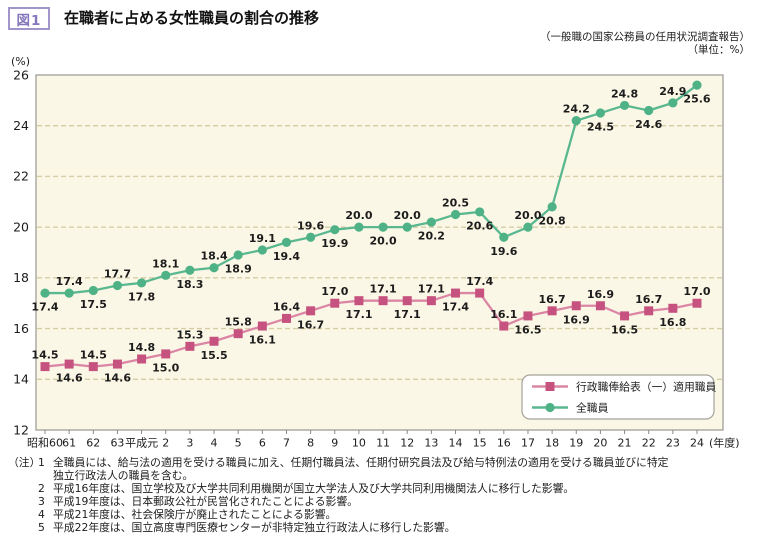 The height and width of the screenshot is (548, 757). Describe the element at coordinates (93, 304) in the screenshot. I see `data-label: 17.5` at that location.